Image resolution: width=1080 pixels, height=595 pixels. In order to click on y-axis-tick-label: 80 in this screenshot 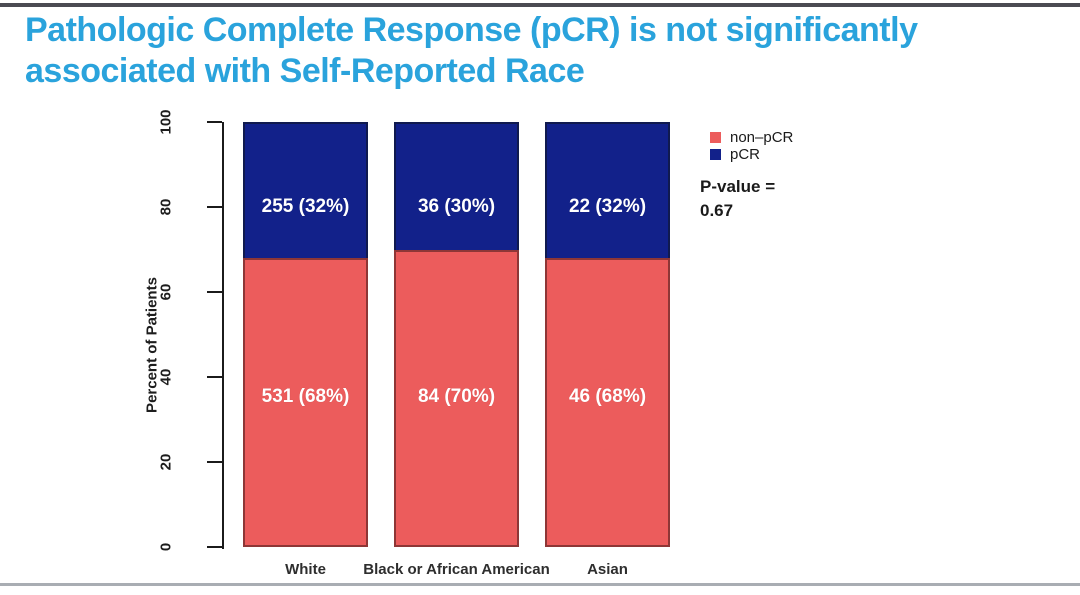, I will do `click(166, 207)`.